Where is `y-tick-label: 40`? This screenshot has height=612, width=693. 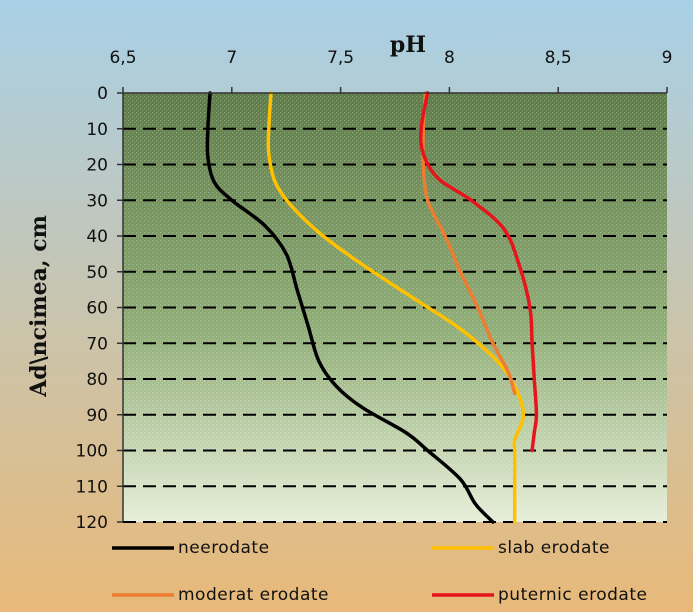 y-tick-label: 40 is located at coordinates (97, 237).